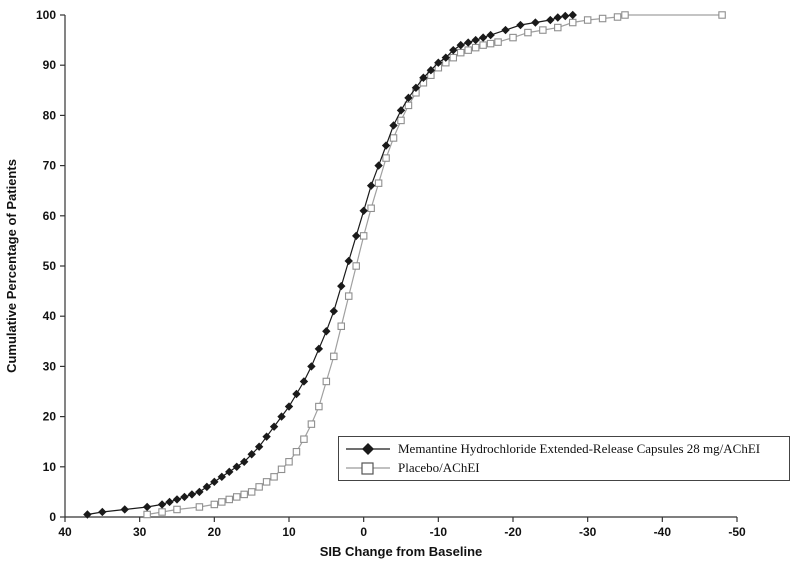  What do you see at coordinates (52, 517) in the screenshot?
I see `y-tick-label: 0` at bounding box center [52, 517].